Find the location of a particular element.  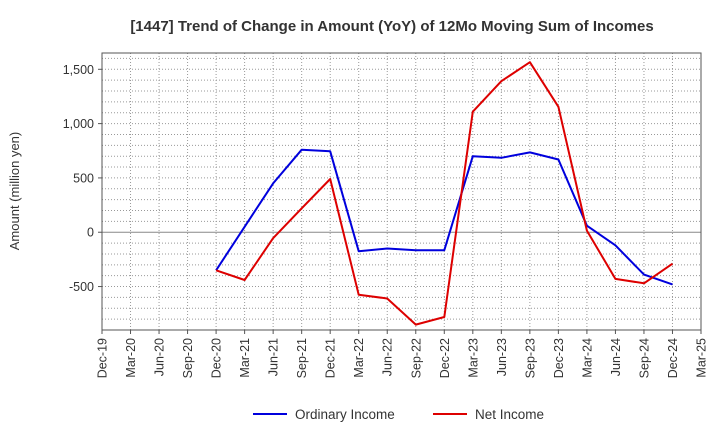

y-tick-label: 1,500 is located at coordinates (78, 70).